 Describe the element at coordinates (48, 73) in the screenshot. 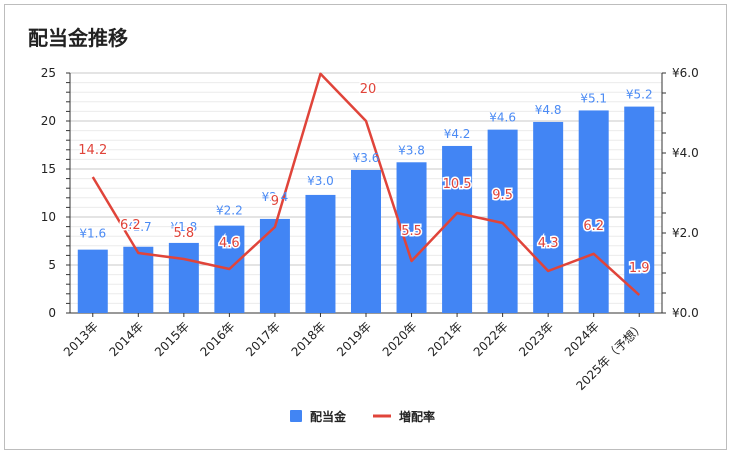

I see `left-tick-label: 25` at that location.